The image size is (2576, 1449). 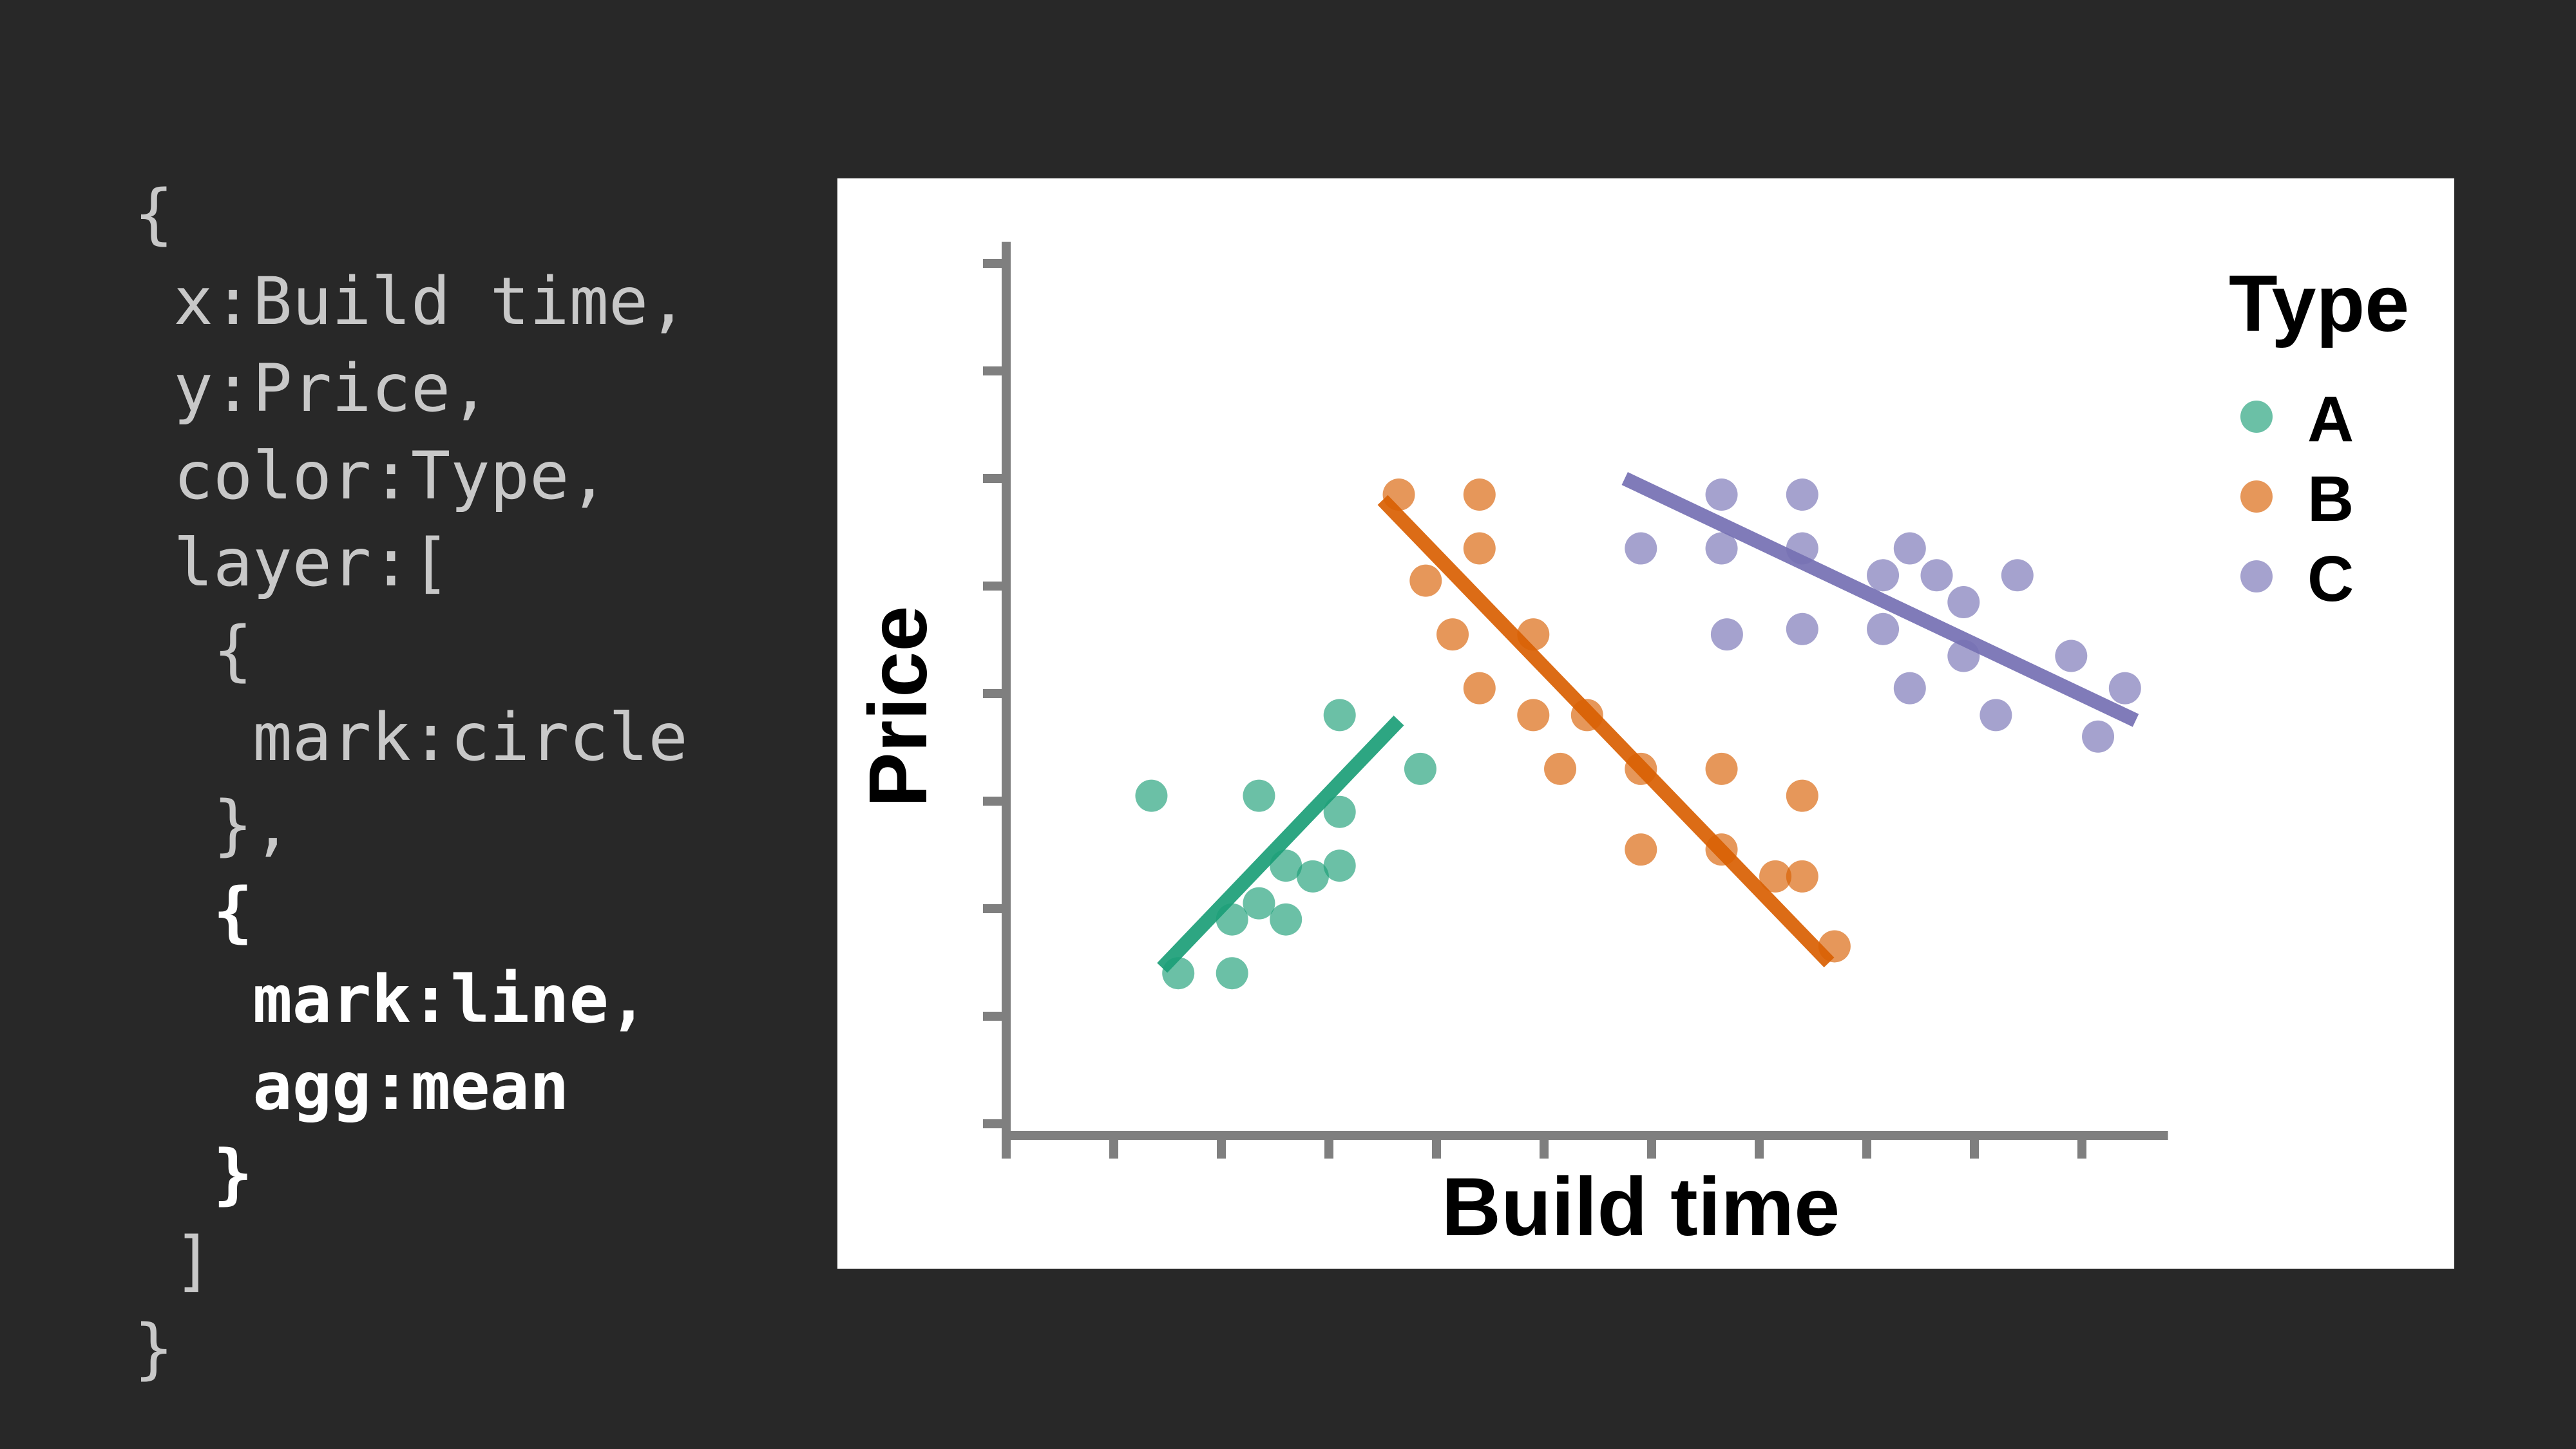 I want to click on code-line: color:Type,, so click(x=371, y=476).